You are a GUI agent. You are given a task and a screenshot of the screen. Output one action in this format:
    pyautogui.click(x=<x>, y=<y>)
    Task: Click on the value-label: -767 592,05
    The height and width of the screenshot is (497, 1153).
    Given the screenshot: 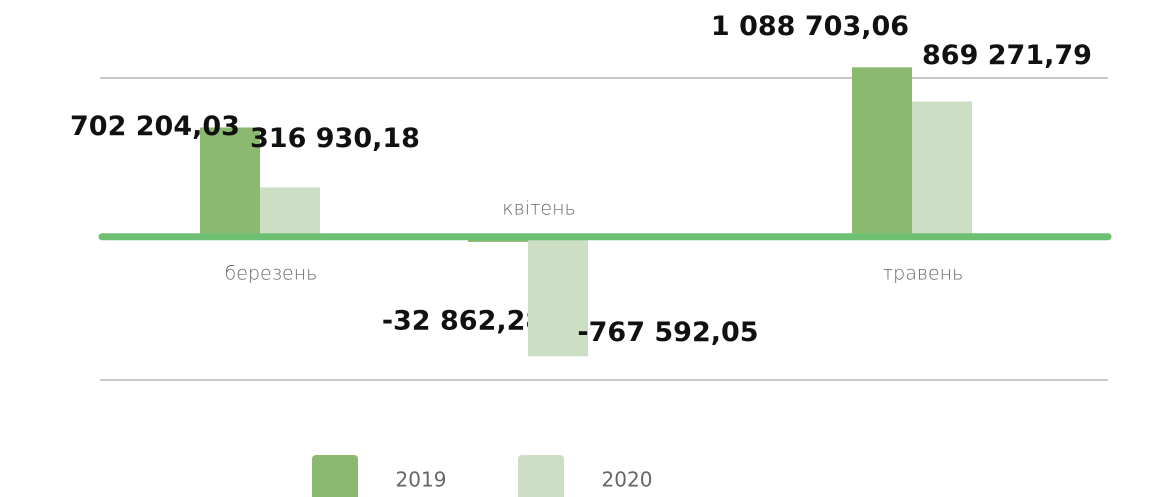 What is the action you would take?
    pyautogui.click(x=667, y=332)
    